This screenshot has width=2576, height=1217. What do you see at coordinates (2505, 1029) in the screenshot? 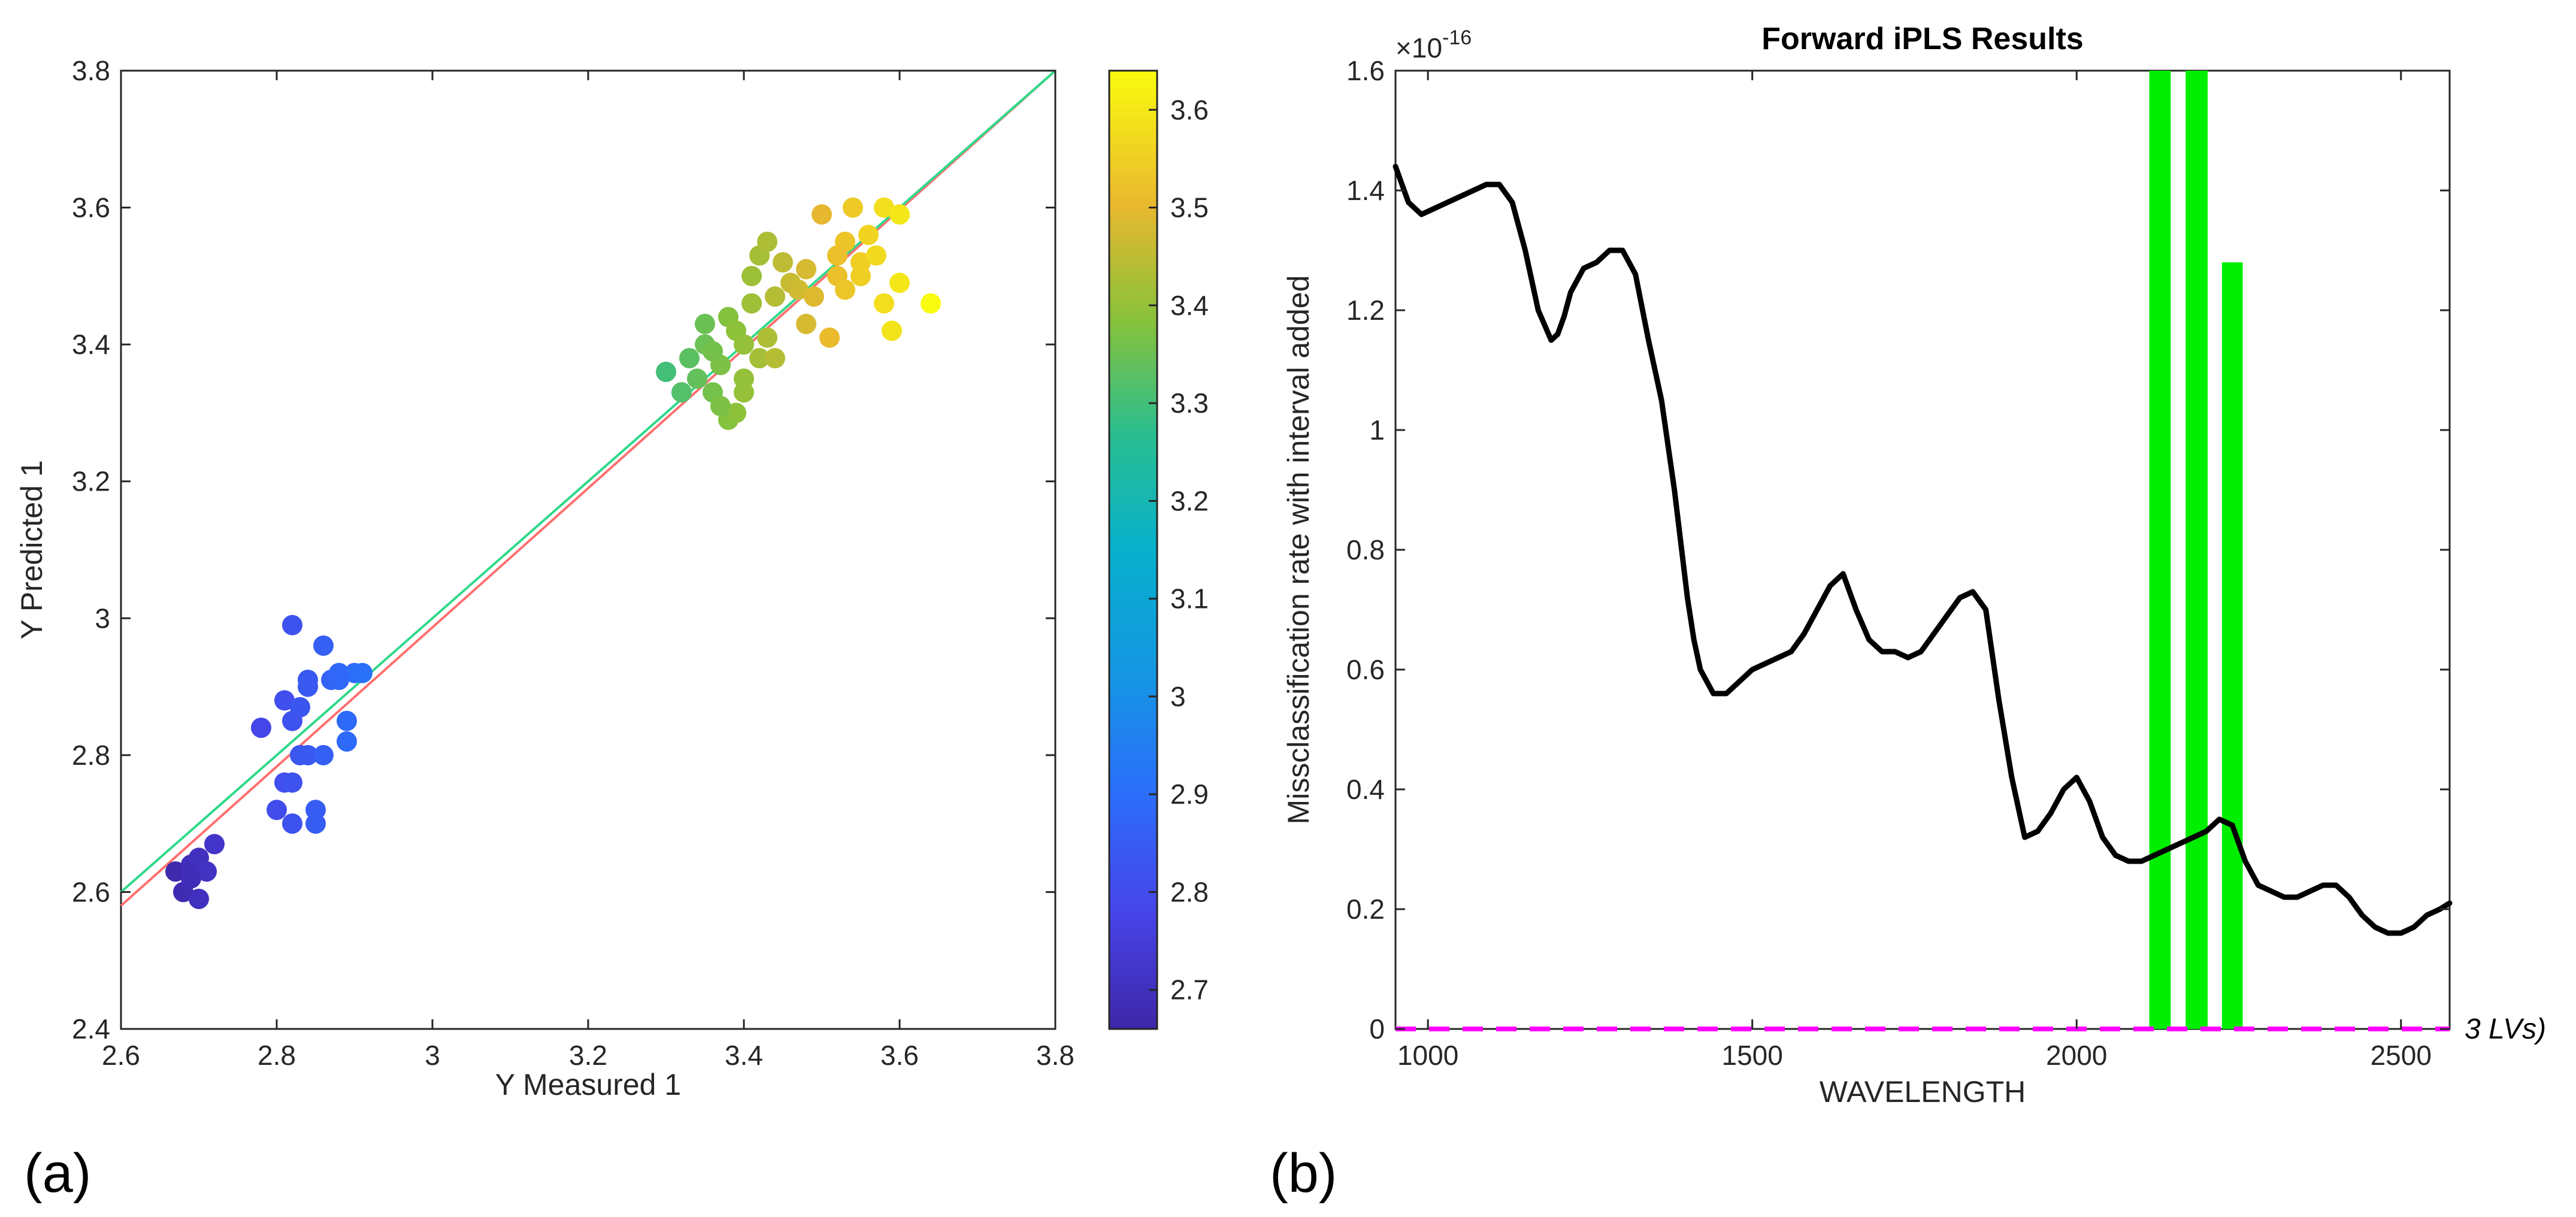
I see `lvs-annotation: 3 LVs)` at bounding box center [2505, 1029].